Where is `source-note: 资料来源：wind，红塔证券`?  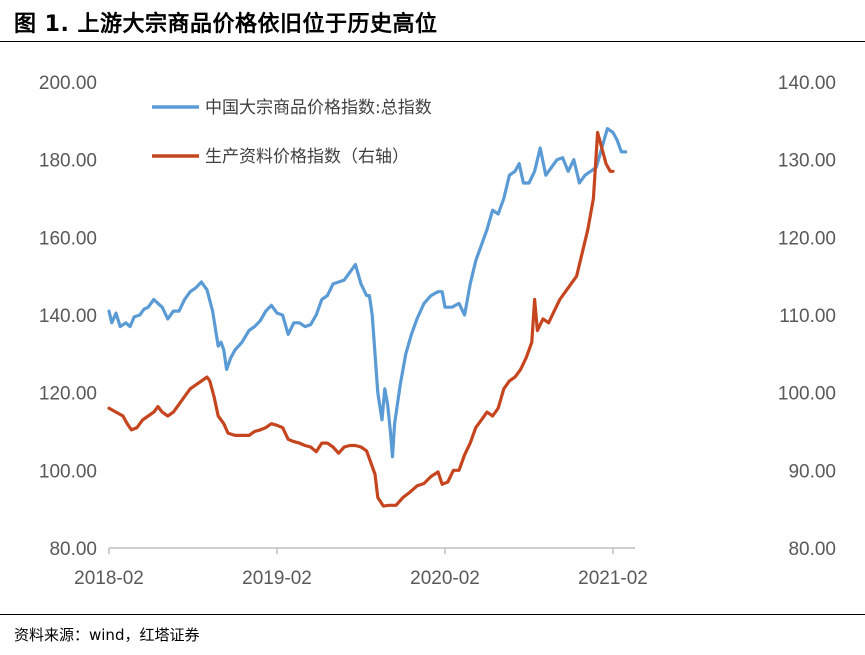 source-note: 资料来源：wind，红塔证券 is located at coordinates (107, 635).